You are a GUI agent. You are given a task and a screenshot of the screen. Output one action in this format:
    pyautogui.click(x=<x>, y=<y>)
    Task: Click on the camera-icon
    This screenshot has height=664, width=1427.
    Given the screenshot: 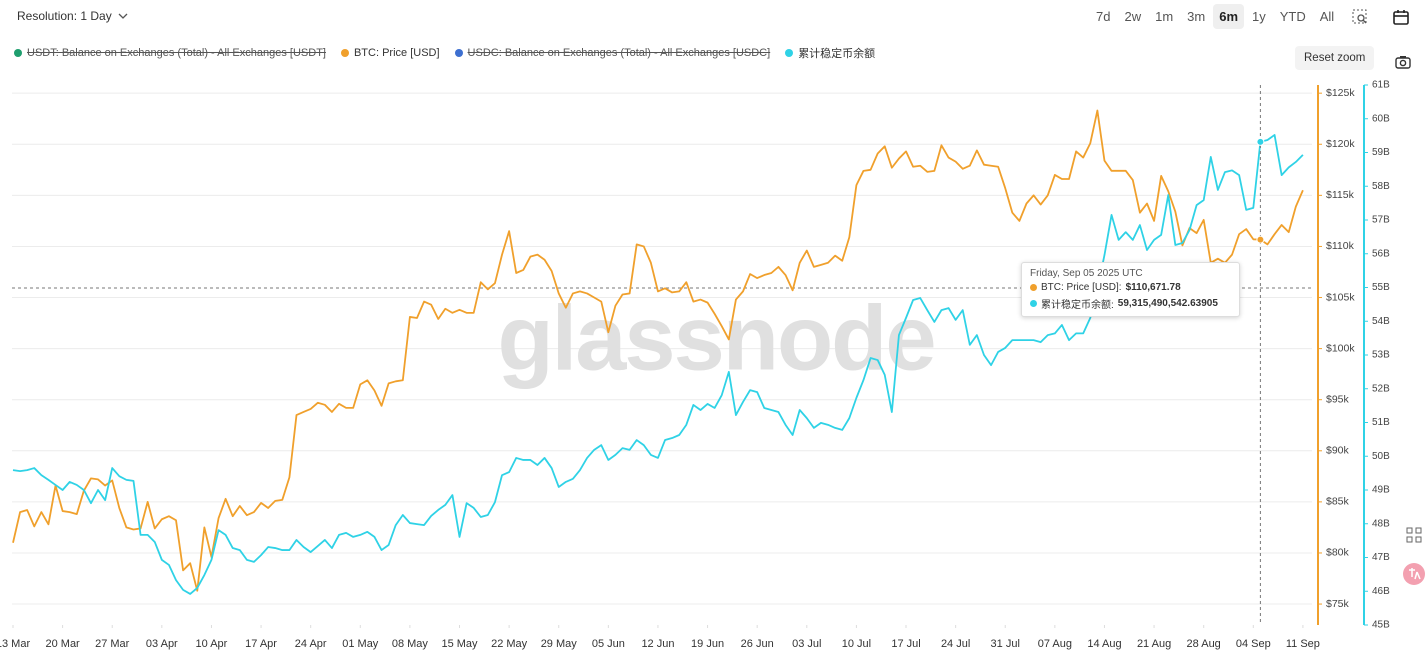 What is the action you would take?
    pyautogui.click(x=1403, y=62)
    